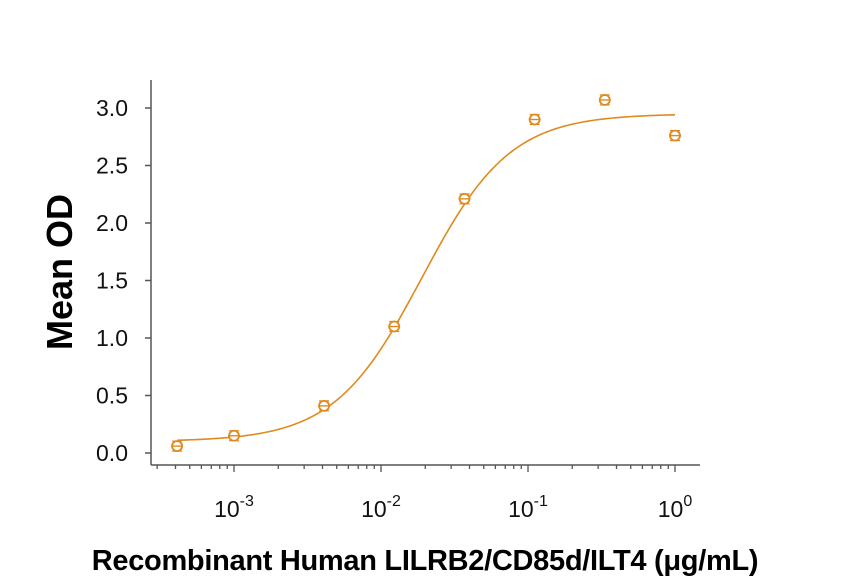  I want to click on x-tick-label: 10⁻², so click(381, 507).